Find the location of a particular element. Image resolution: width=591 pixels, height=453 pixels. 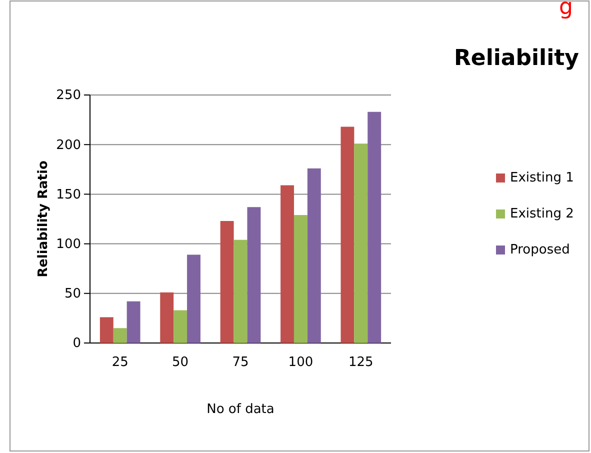

y-axis-title: Reliability Ratio is located at coordinates (43, 219).